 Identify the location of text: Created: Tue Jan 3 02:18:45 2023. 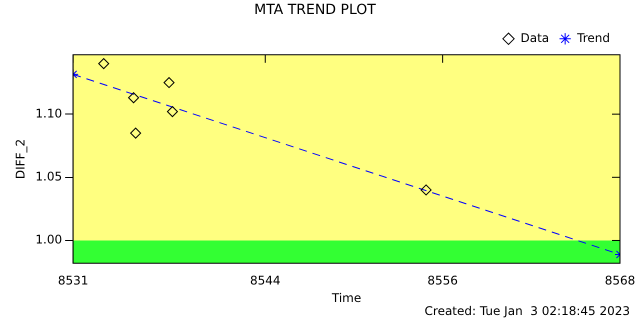
(527, 311).